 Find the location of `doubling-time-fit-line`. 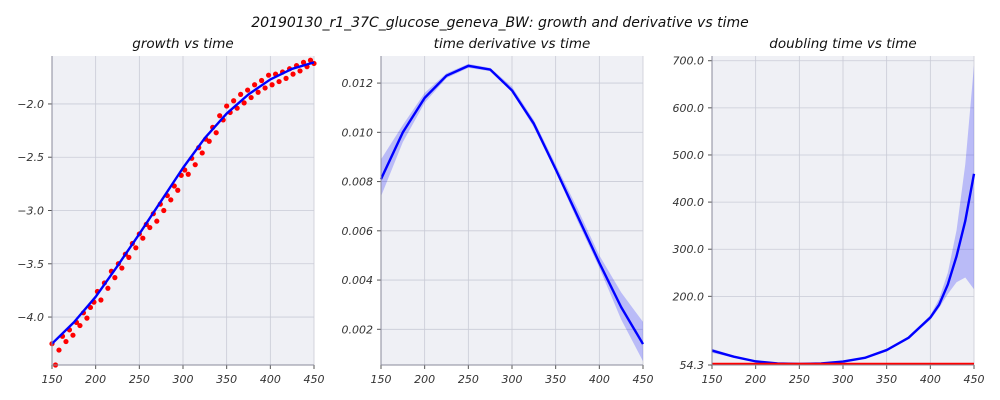

doubling-time-fit-line is located at coordinates (843, 269).